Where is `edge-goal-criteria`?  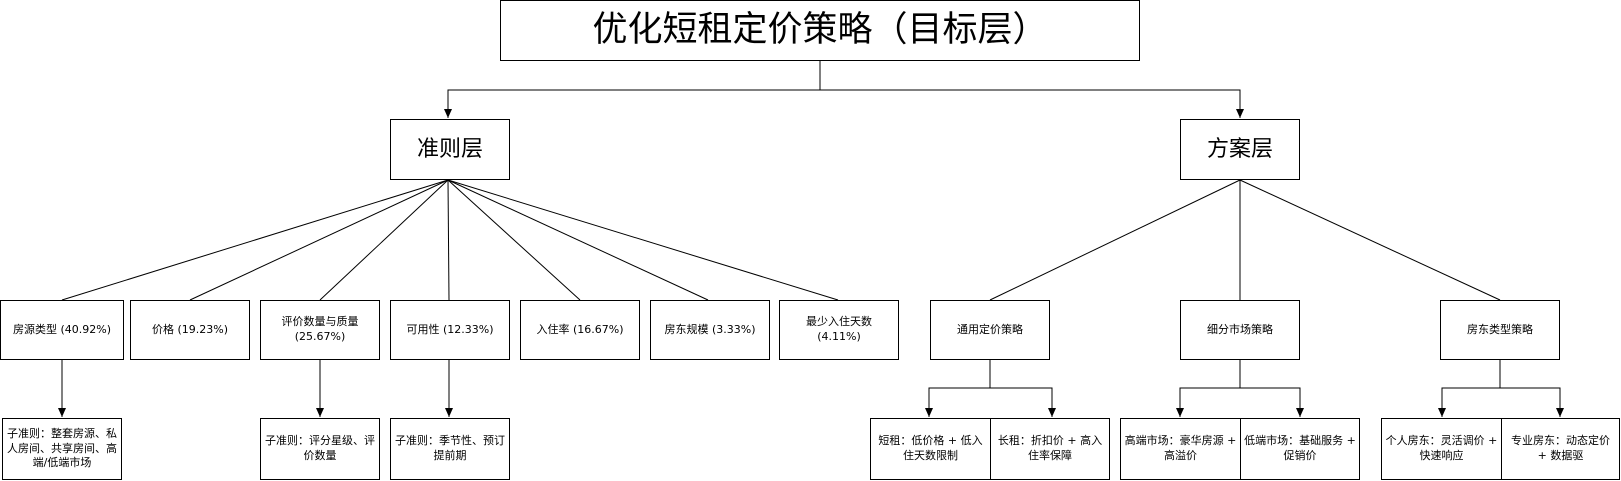
edge-goal-criteria is located at coordinates (632, 89).